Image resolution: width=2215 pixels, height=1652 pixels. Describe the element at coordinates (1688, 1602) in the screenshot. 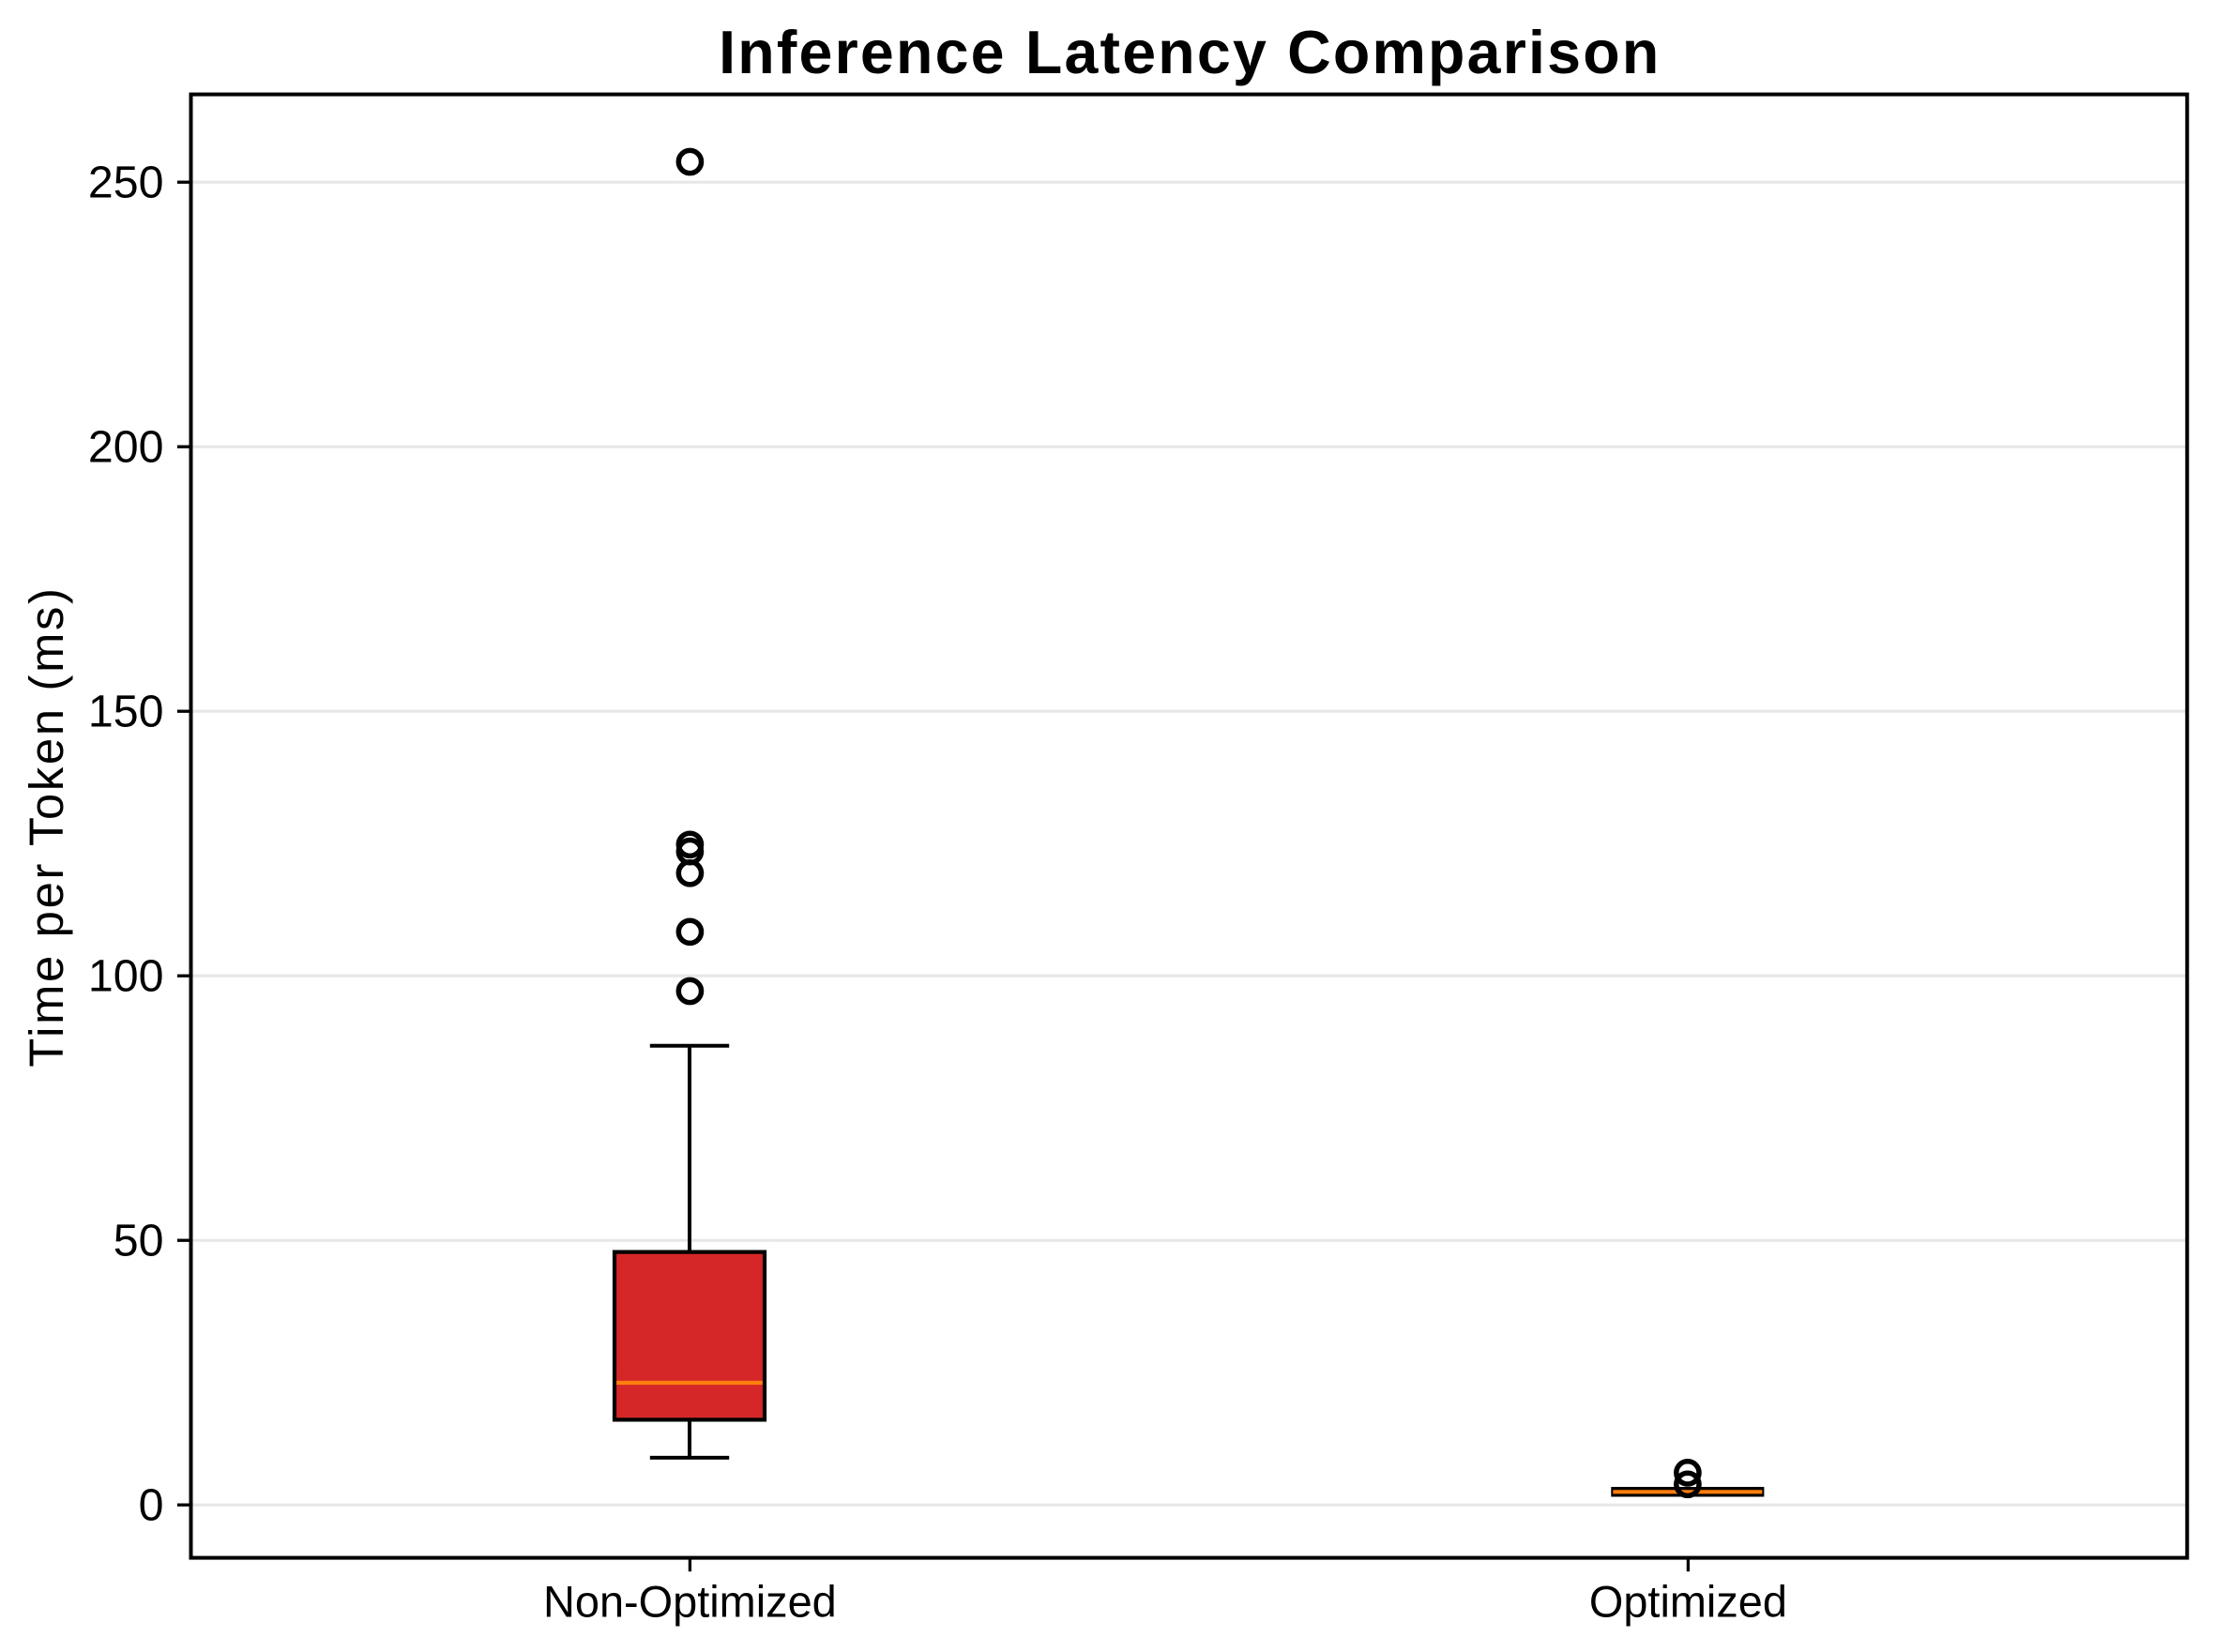

I see `svg-text: Optimized` at that location.